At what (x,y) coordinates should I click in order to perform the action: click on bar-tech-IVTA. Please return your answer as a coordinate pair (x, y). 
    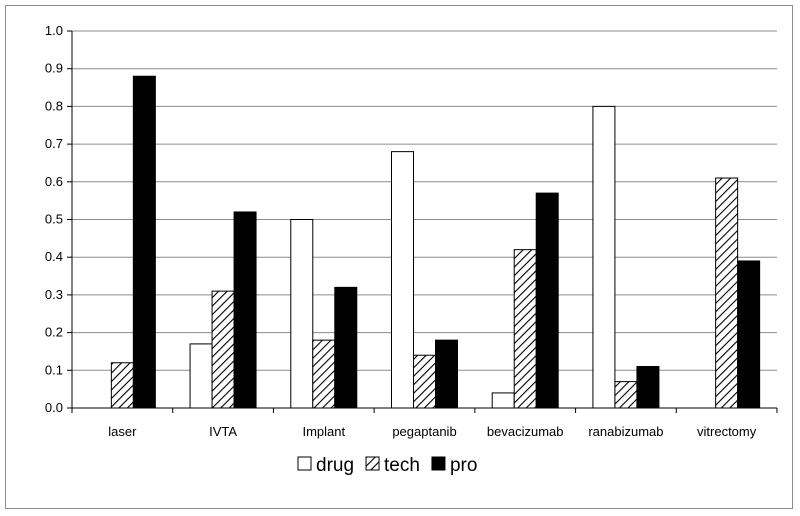
    Looking at the image, I should click on (223, 349).